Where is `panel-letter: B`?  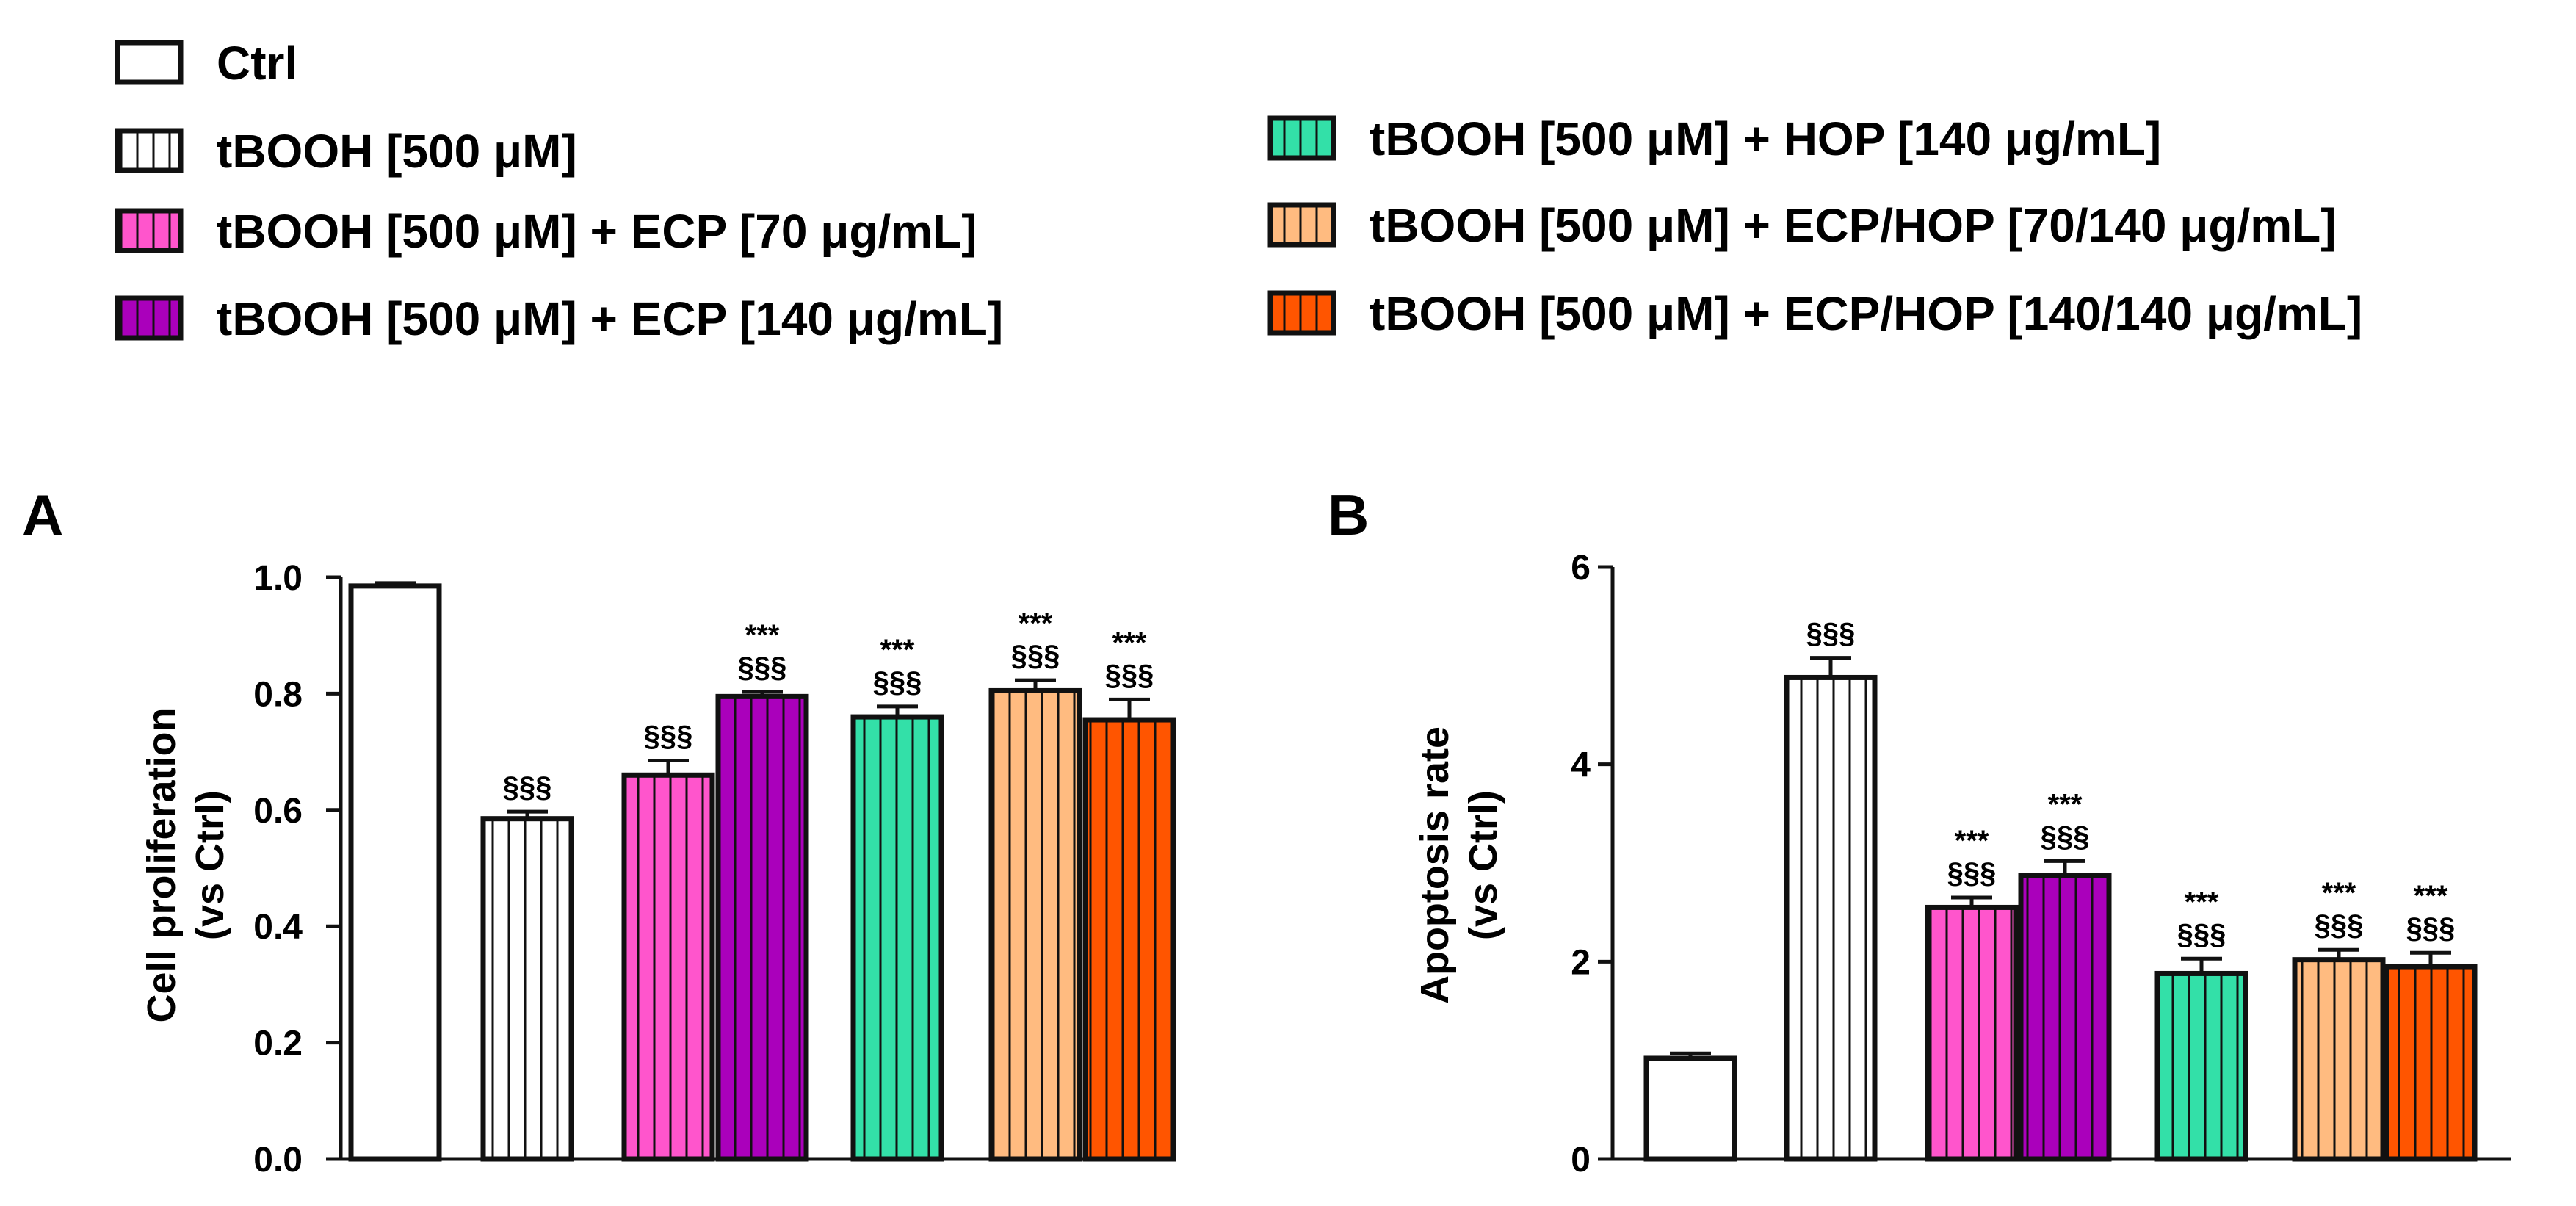 panel-letter: B is located at coordinates (1348, 515).